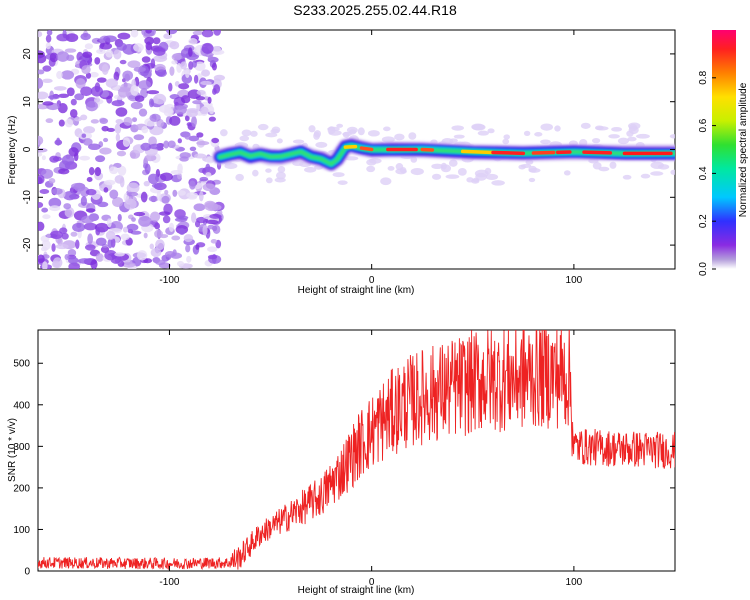 Image resolution: width=750 pixels, height=600 pixels. I want to click on y-tick-label: 0, so click(27, 149).